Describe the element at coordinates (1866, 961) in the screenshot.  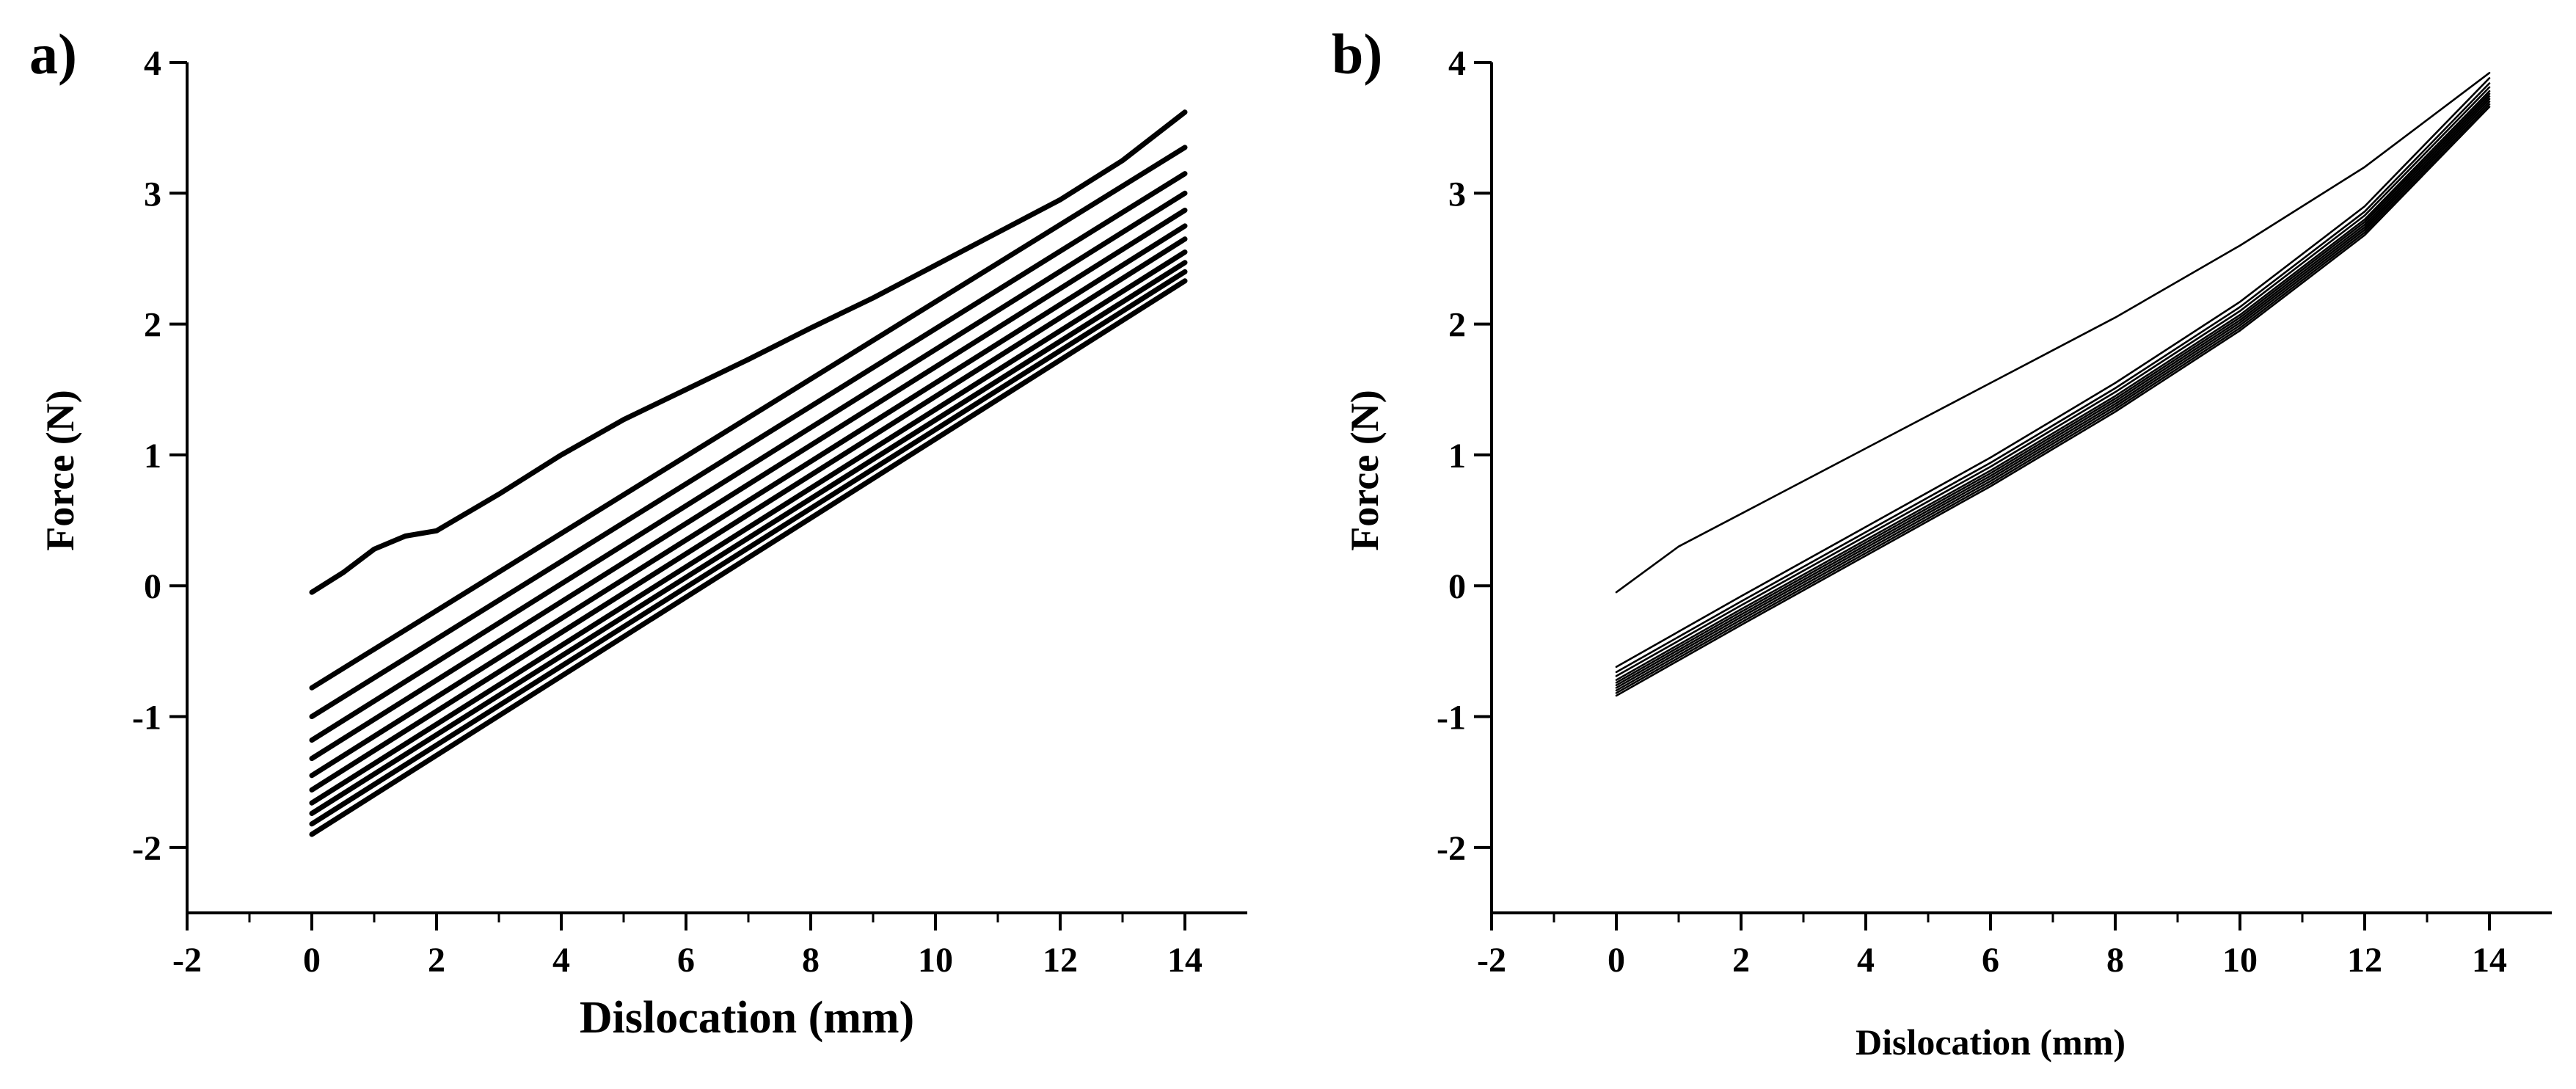
I see `x-tick-label-b: 4` at that location.